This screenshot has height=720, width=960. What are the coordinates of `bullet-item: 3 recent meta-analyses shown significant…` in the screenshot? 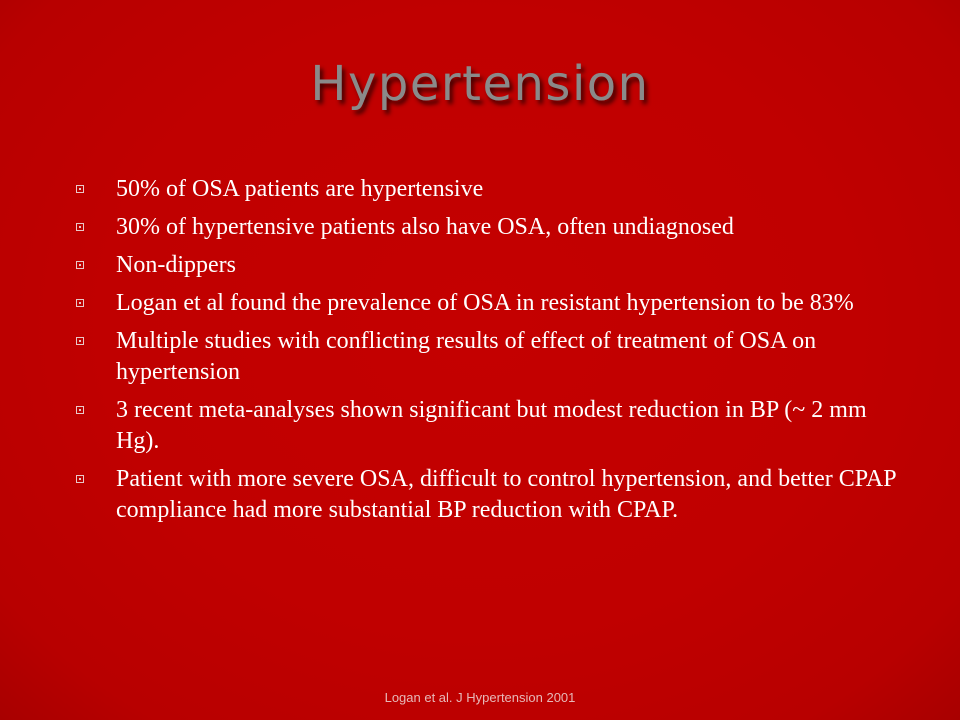 It's located at (491, 426).